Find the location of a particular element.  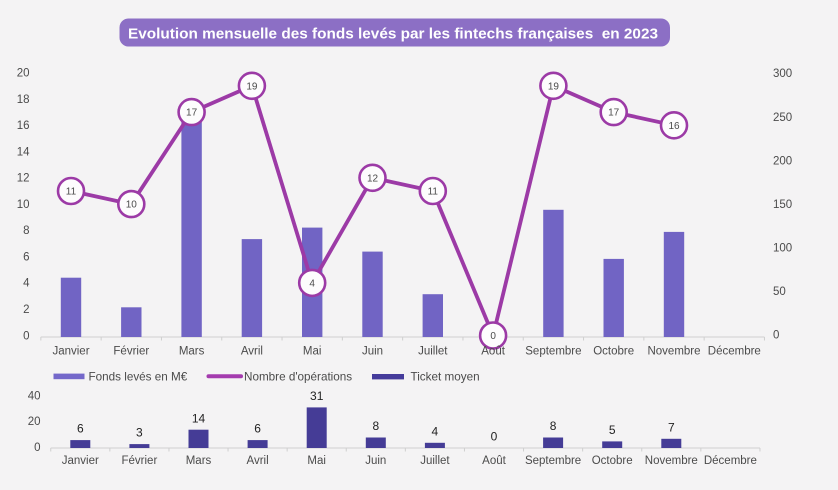

svg-text: Nombre d'opérations is located at coordinates (298, 377).